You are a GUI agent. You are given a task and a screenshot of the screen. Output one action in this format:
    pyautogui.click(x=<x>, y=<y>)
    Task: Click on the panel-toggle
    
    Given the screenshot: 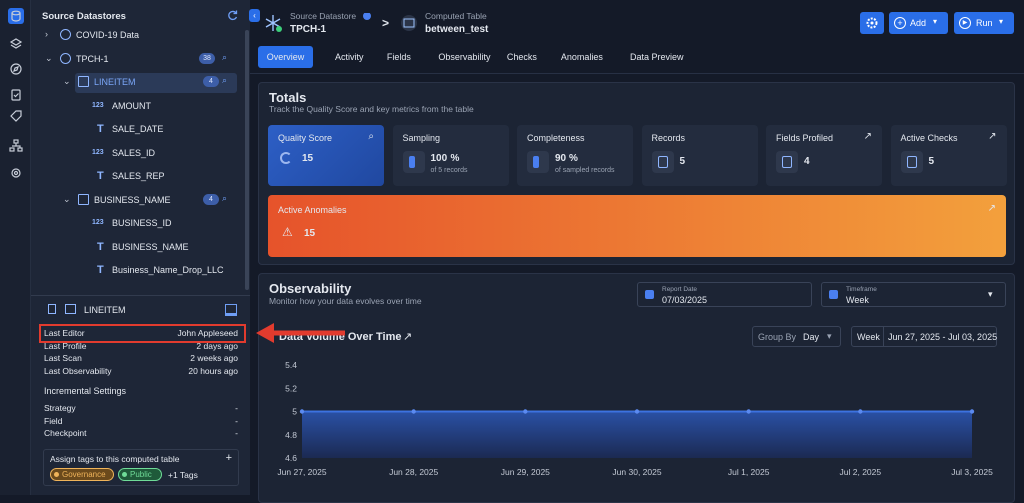 What is the action you would take?
    pyautogui.click(x=231, y=310)
    